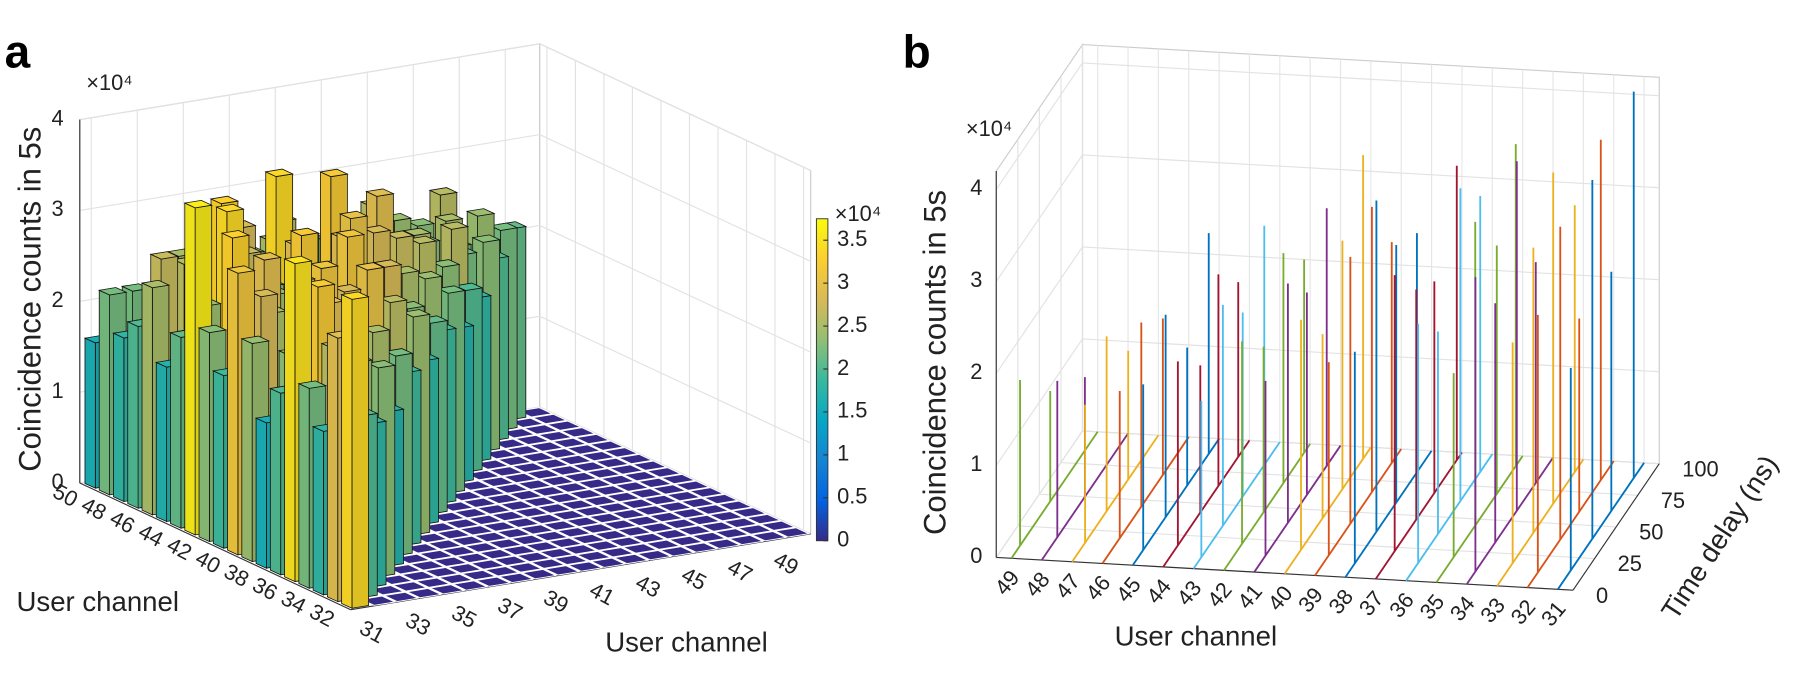  Describe the element at coordinates (843, 453) in the screenshot. I see `colorbar-tick-label: 1` at that location.